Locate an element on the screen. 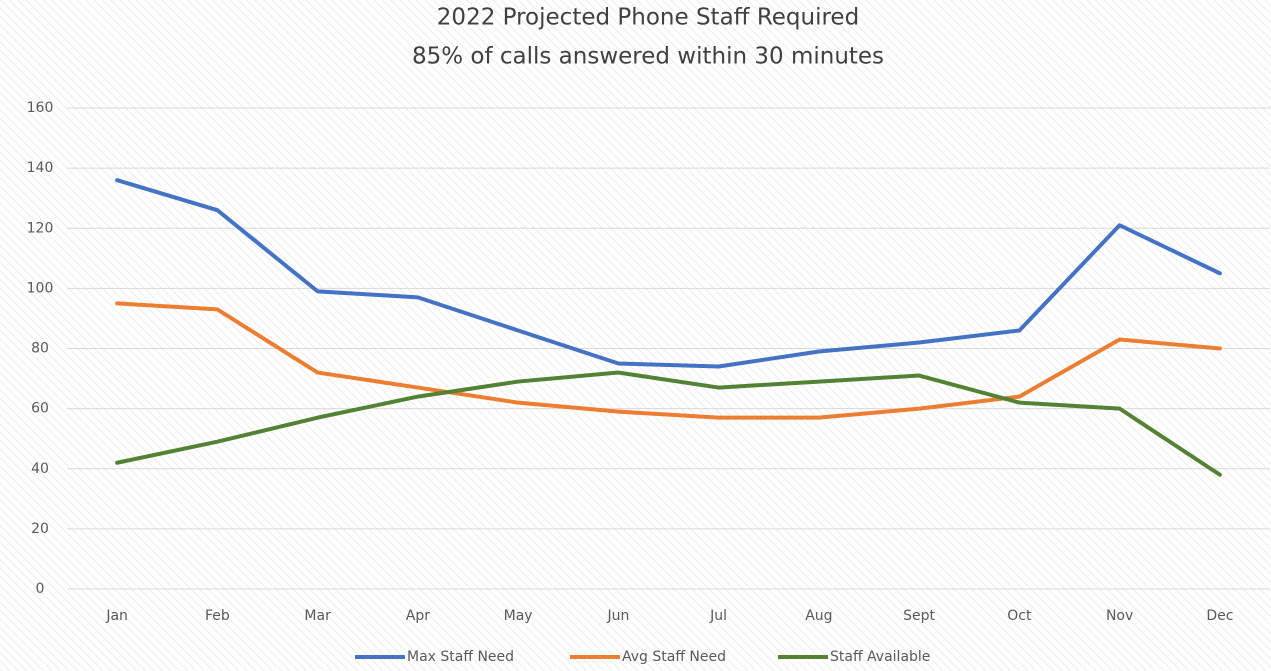 Image resolution: width=1271 pixels, height=671 pixels. x-tick-label: Jul is located at coordinates (718, 616).